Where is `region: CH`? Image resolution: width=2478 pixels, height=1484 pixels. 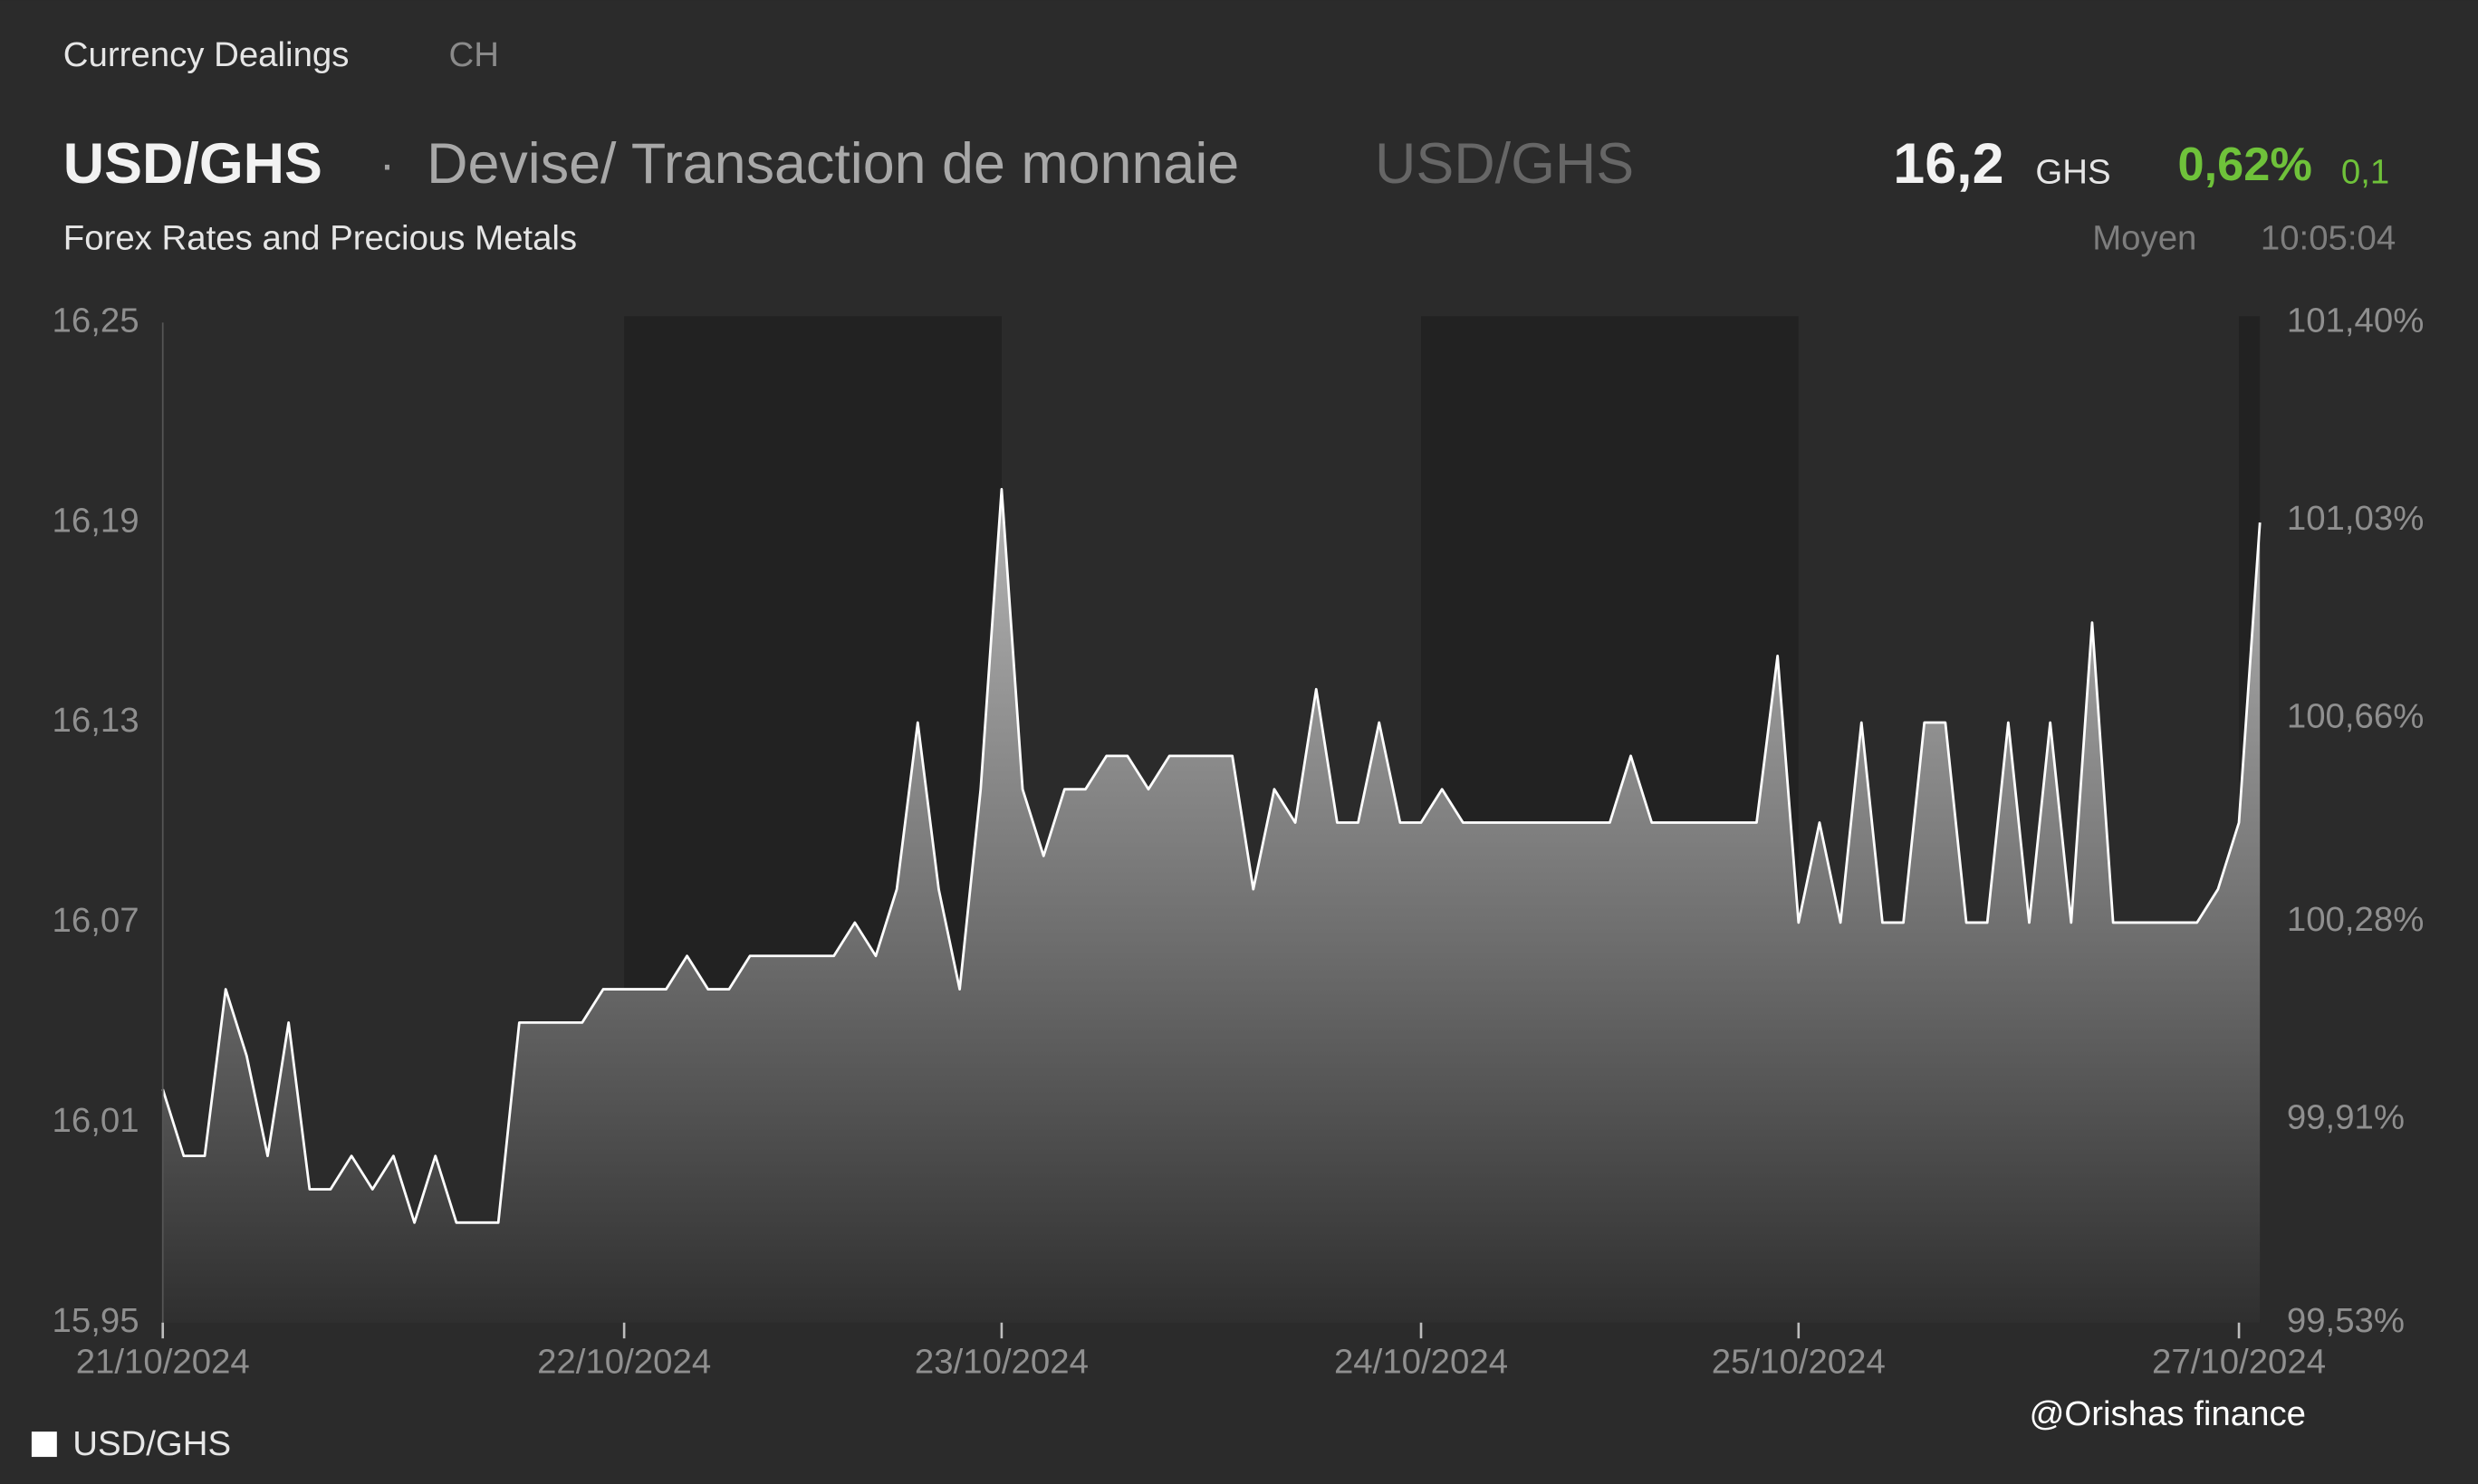 region: CH is located at coordinates (474, 54).